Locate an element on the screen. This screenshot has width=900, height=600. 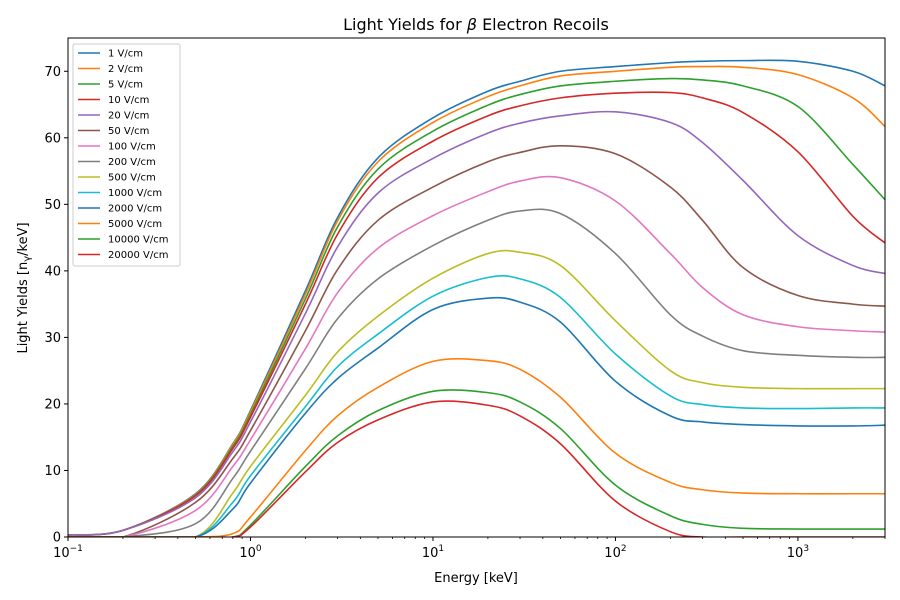
legend-box is located at coordinates (126, 155).